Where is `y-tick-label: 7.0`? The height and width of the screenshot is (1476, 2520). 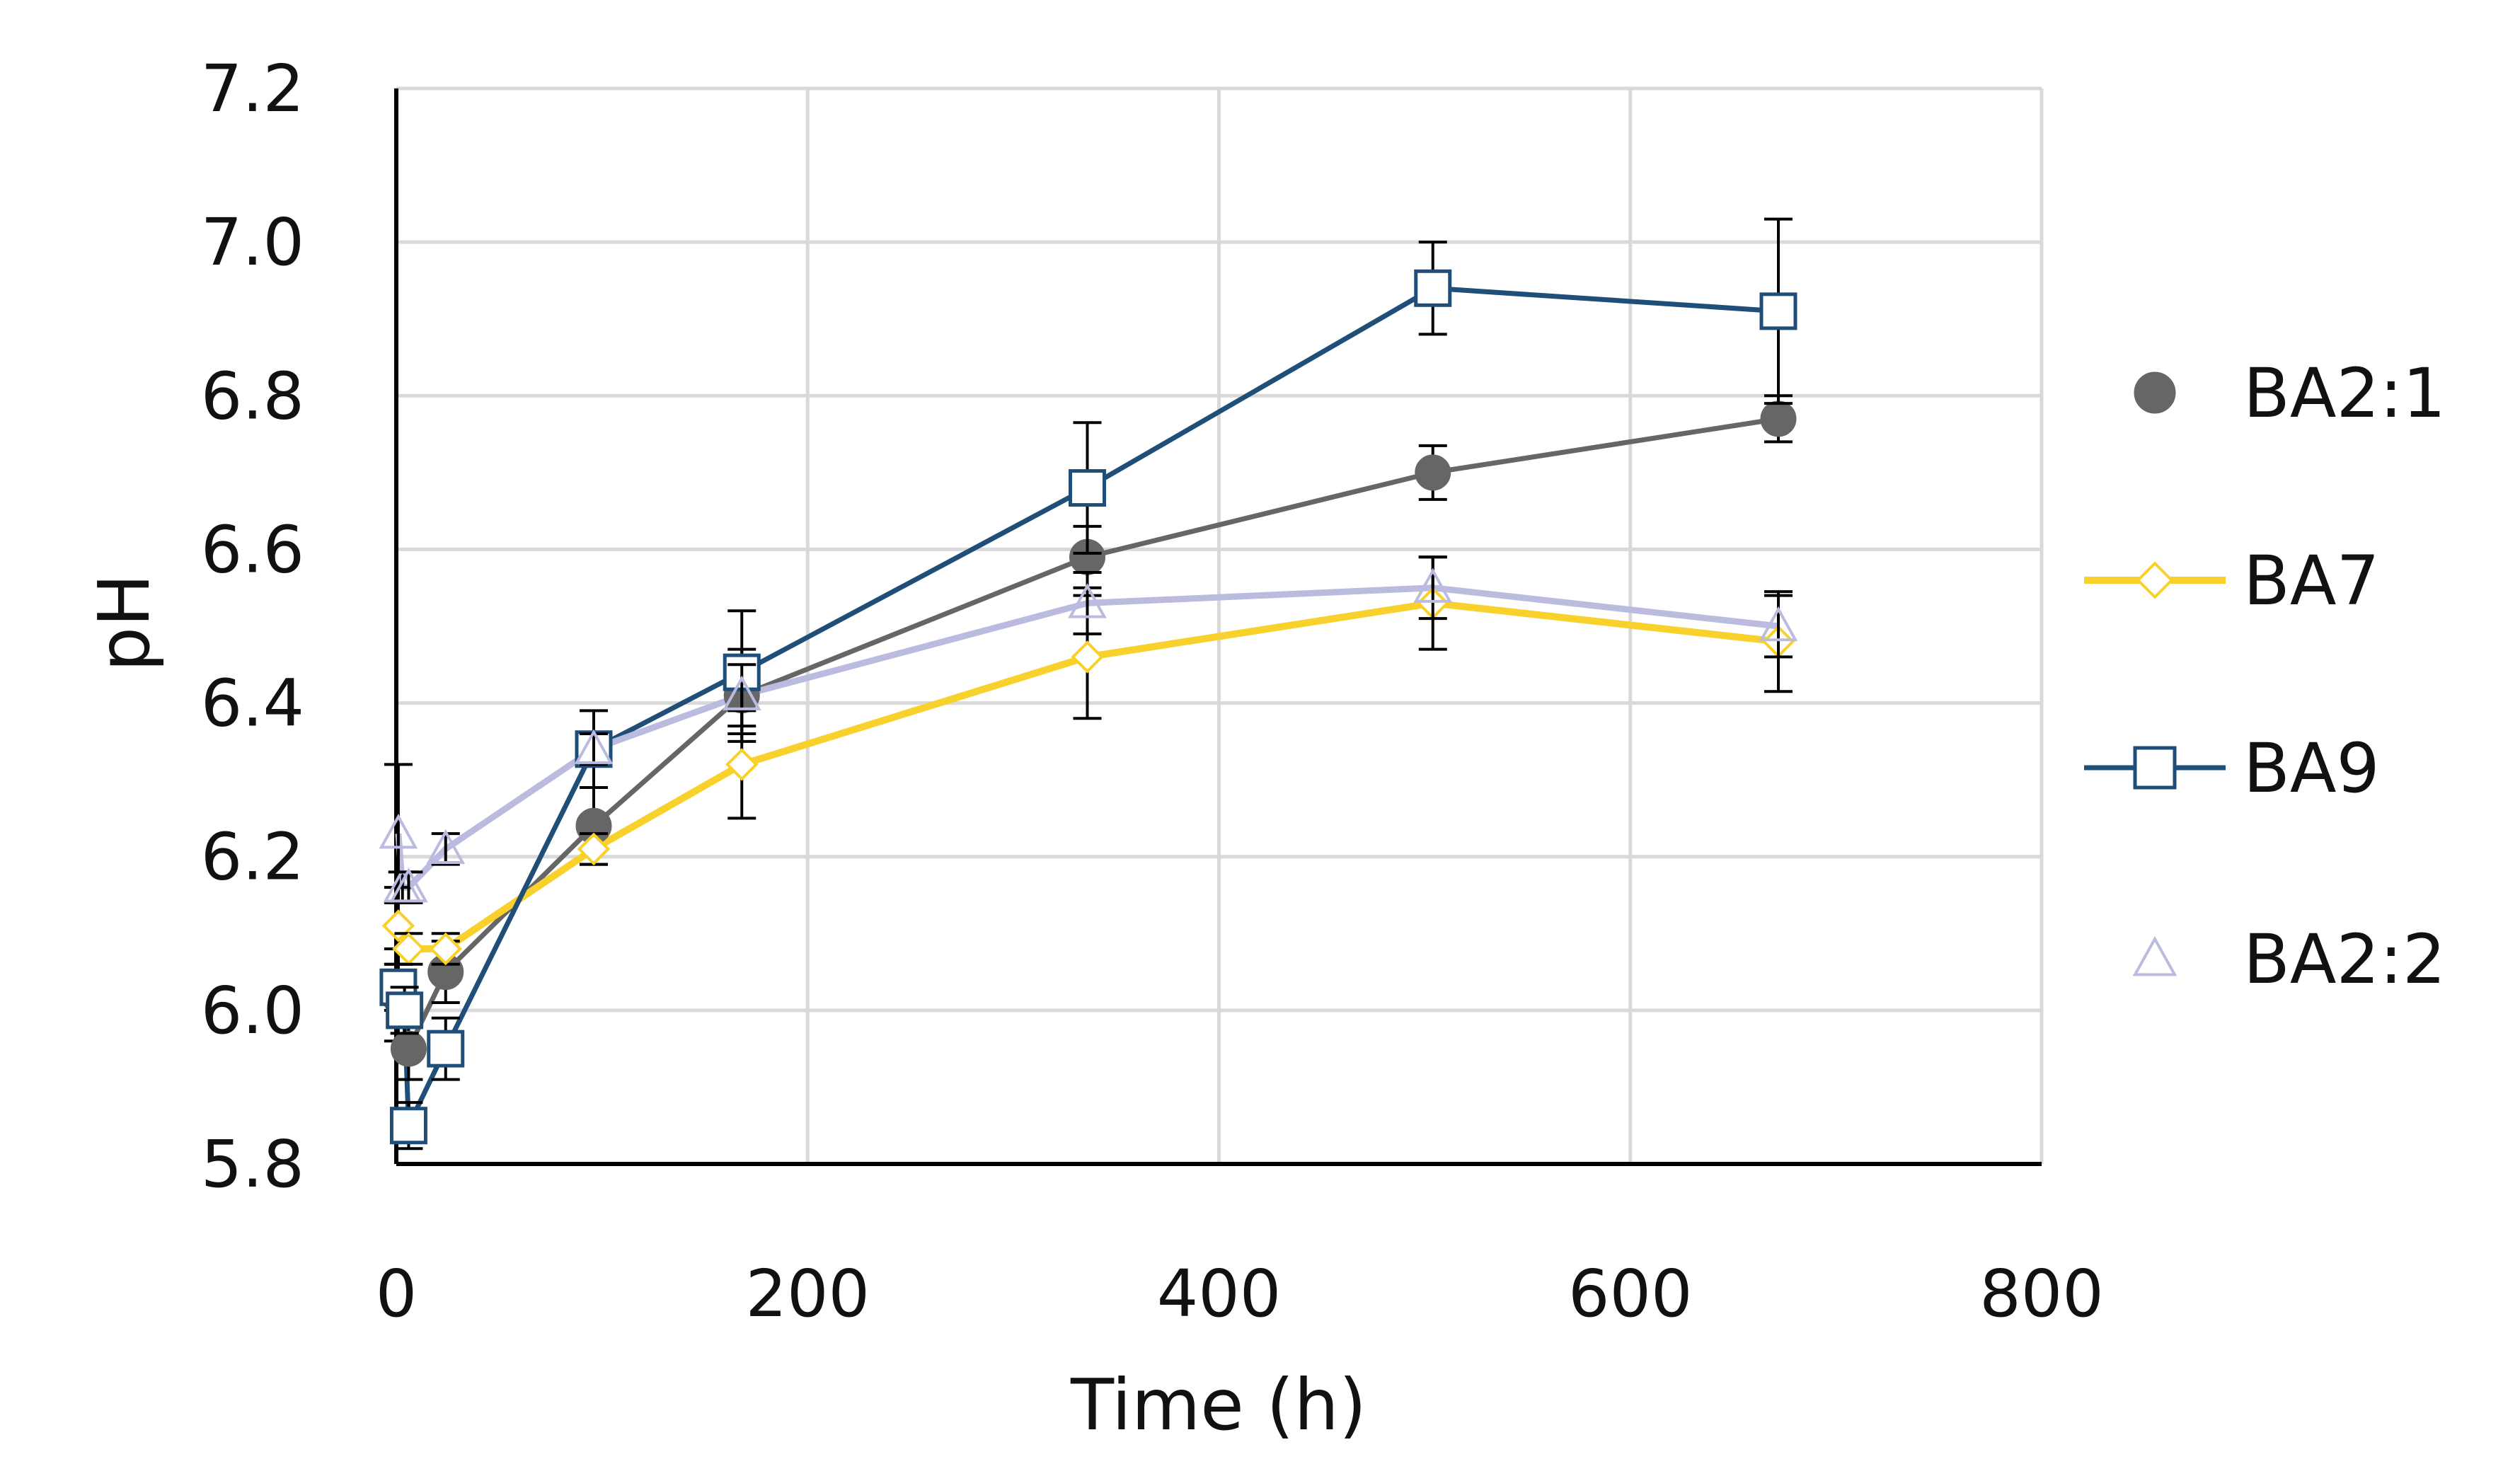 y-tick-label: 7.0 is located at coordinates (253, 242).